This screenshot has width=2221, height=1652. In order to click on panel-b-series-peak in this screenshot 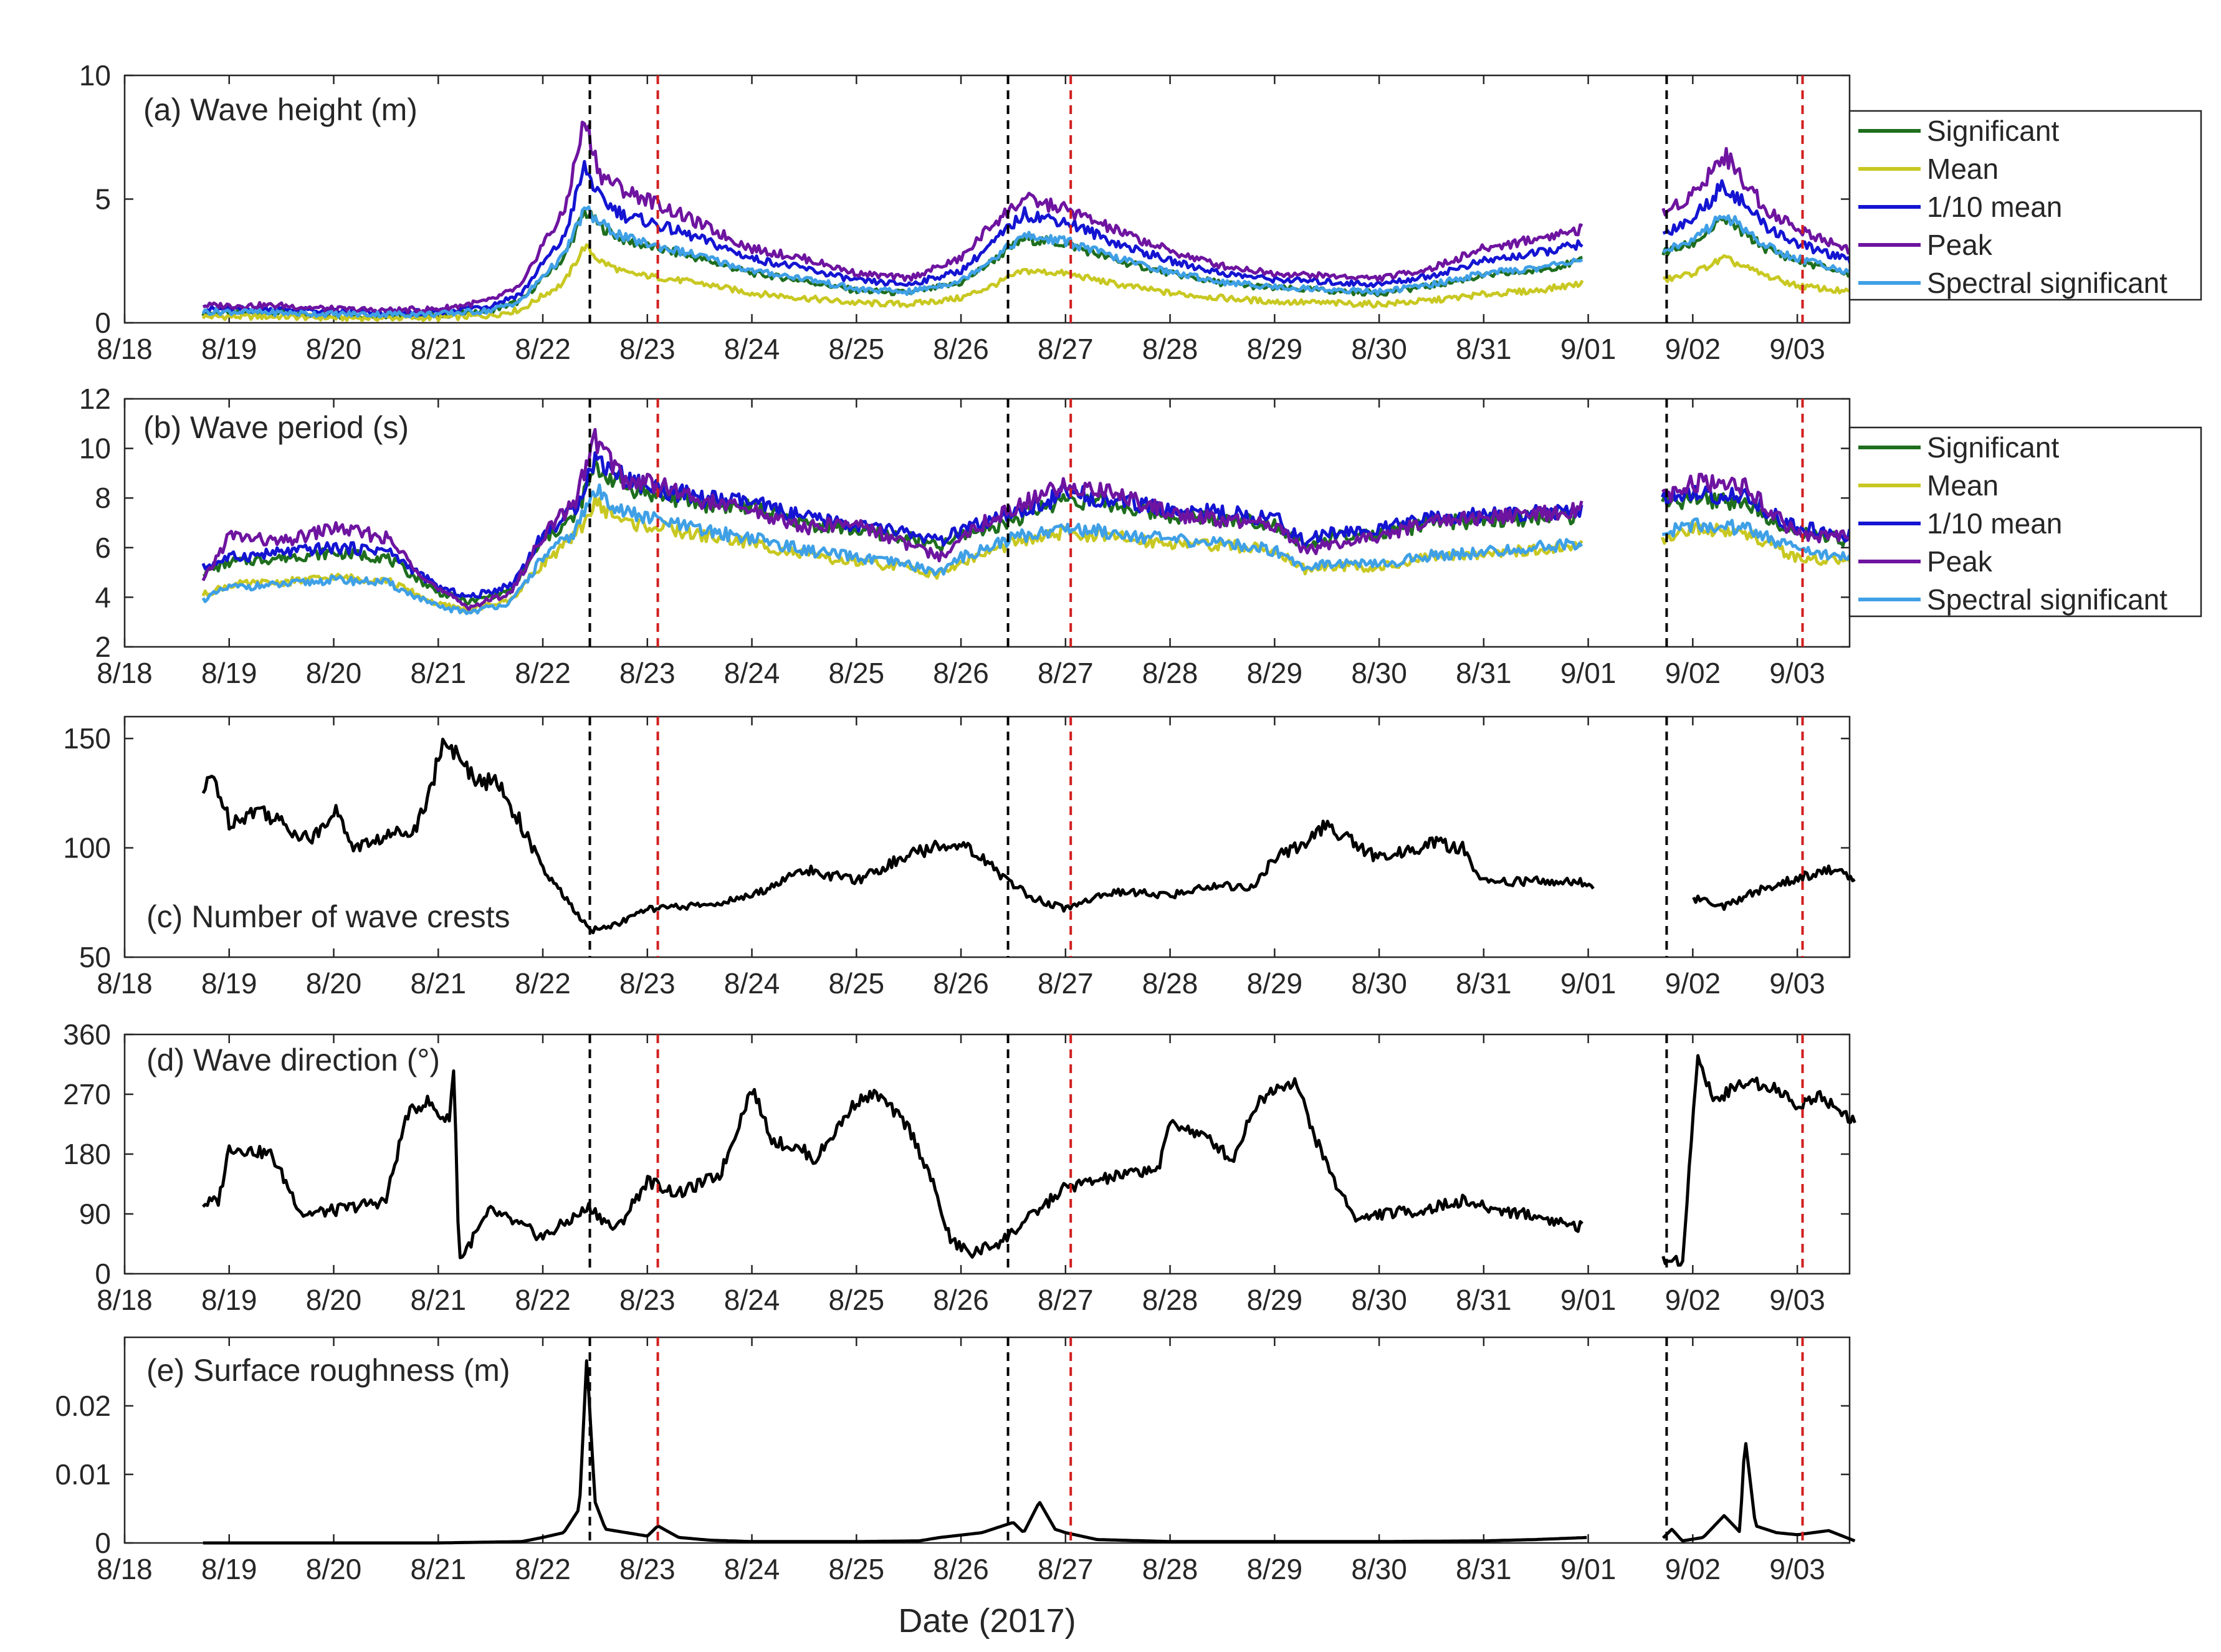, I will do `click(1025, 519)`.